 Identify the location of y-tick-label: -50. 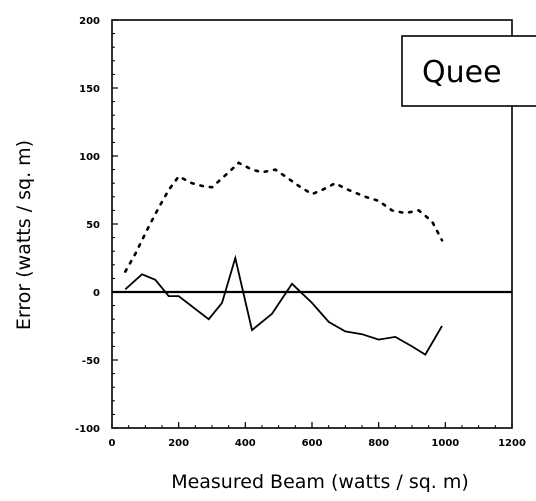
(91, 361).